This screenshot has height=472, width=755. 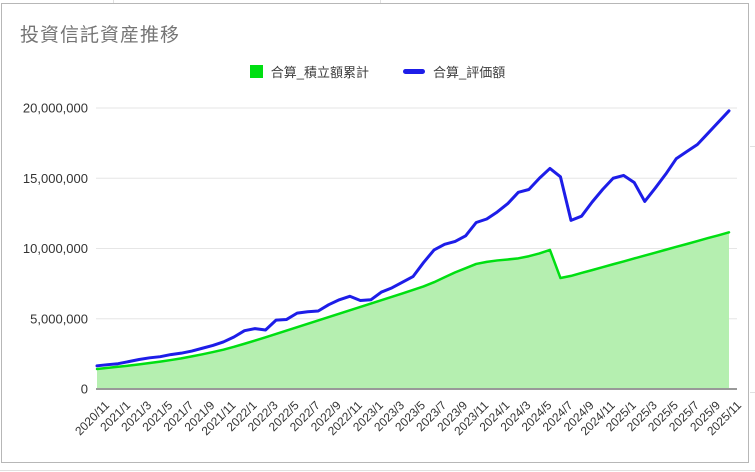 What do you see at coordinates (256, 71) in the screenshot?
I see `legend-square-swatch-icon` at bounding box center [256, 71].